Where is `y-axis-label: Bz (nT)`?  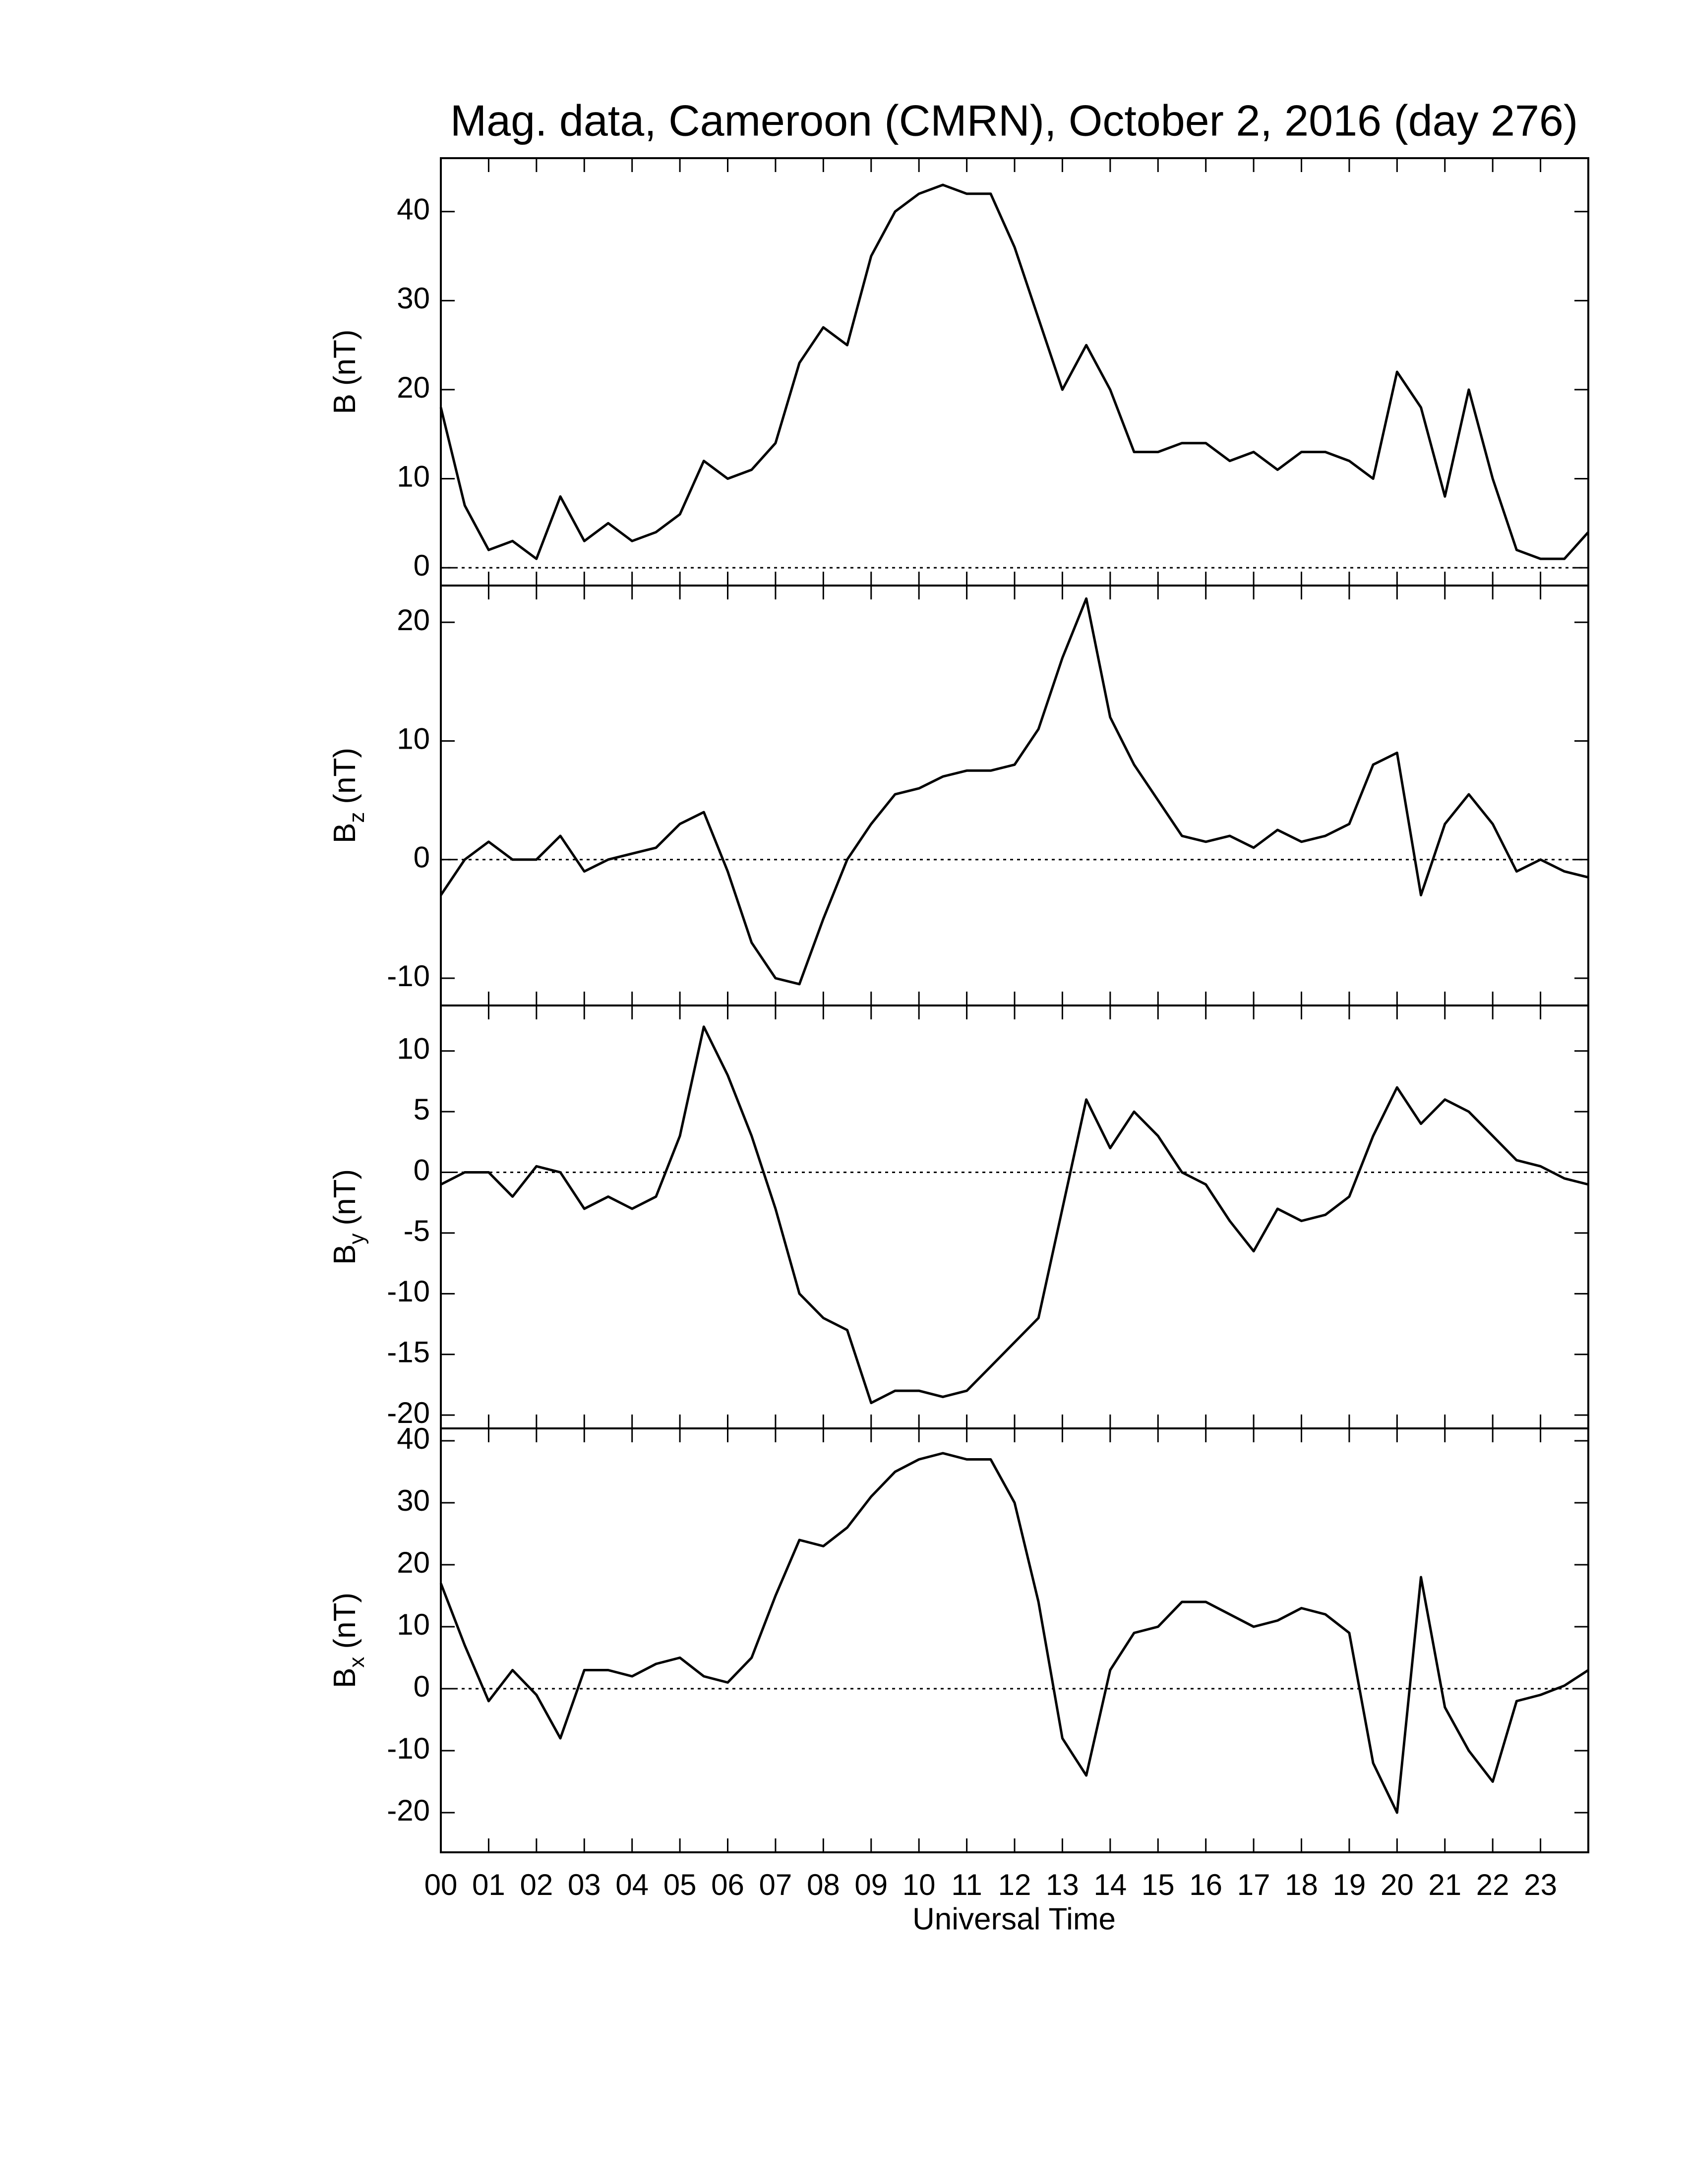 y-axis-label: Bz (nT) is located at coordinates (348, 795).